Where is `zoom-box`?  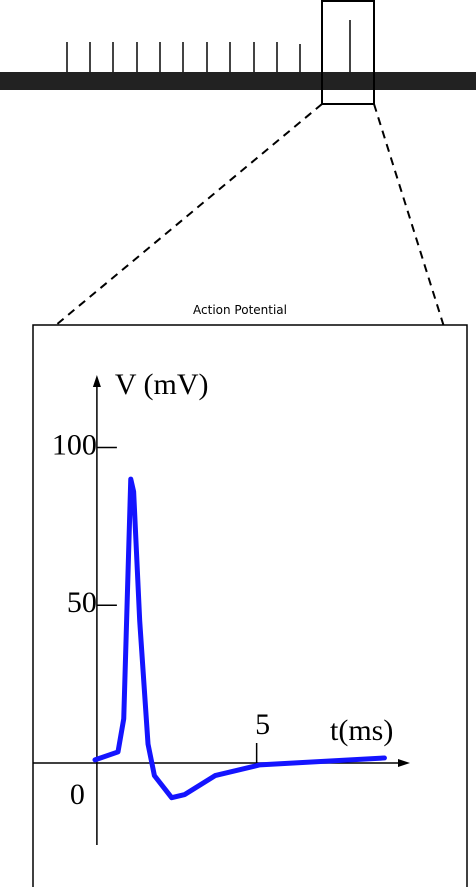
zoom-box is located at coordinates (348, 52).